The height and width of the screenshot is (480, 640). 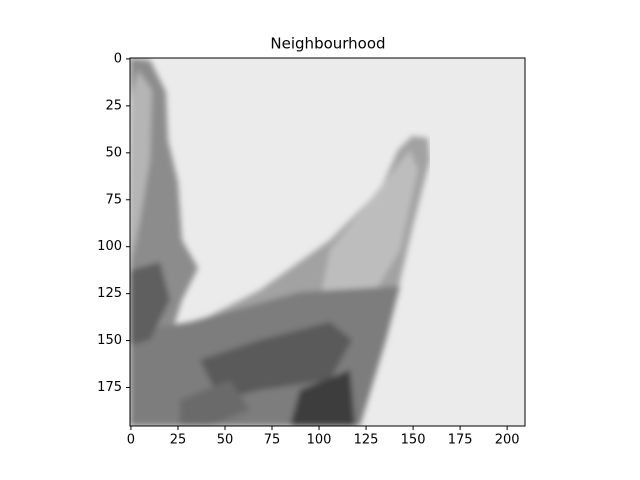 I want to click on x-tick-label: 75, so click(x=272, y=440).